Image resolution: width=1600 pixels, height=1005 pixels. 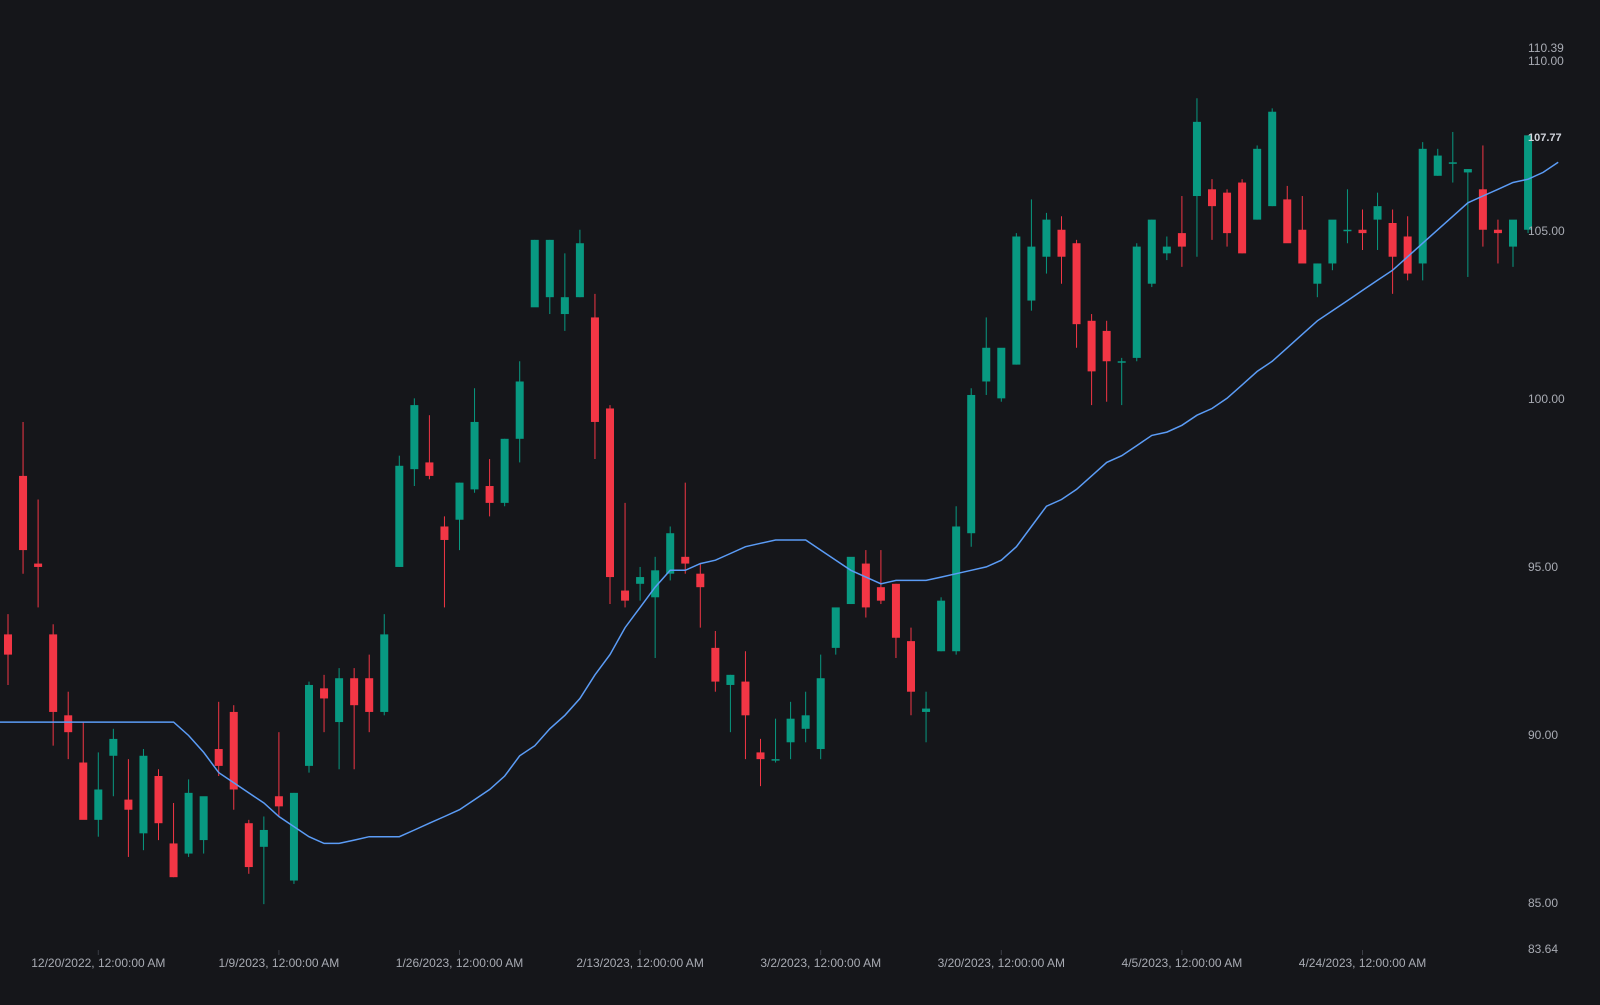 What do you see at coordinates (1362, 963) in the screenshot?
I see `x-tick-label: 4/24/2023, 12:00:00 AM` at bounding box center [1362, 963].